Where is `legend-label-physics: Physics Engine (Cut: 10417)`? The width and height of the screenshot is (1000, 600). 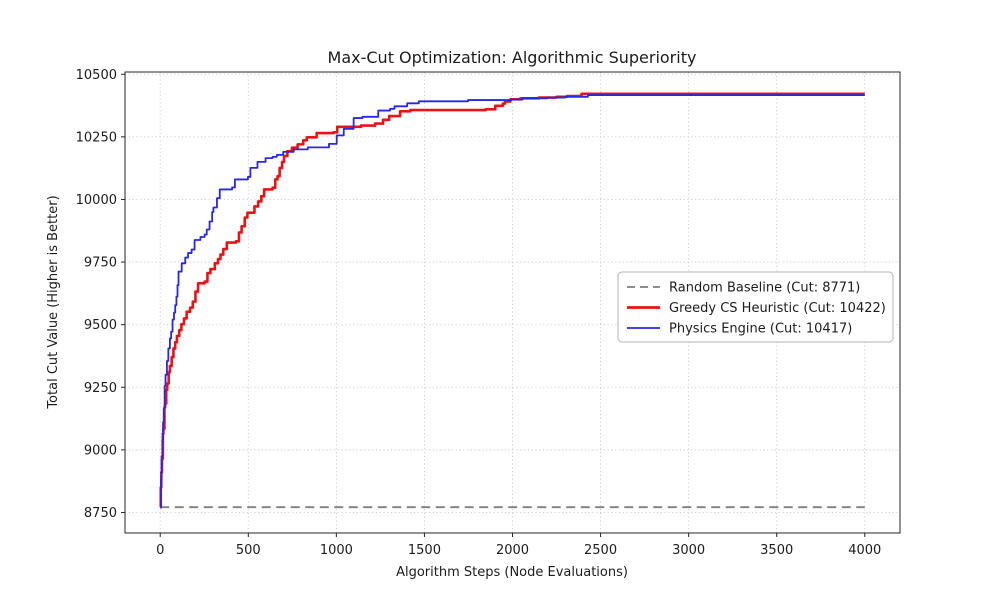 legend-label-physics: Physics Engine (Cut: 10417) is located at coordinates (760, 329).